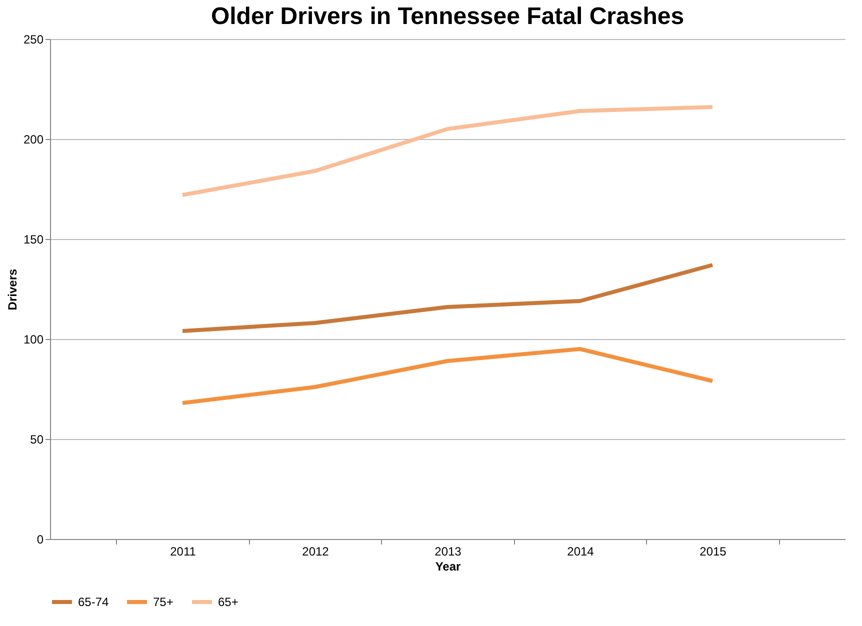  Describe the element at coordinates (33, 239) in the screenshot. I see `y-tick-label: 150` at that location.